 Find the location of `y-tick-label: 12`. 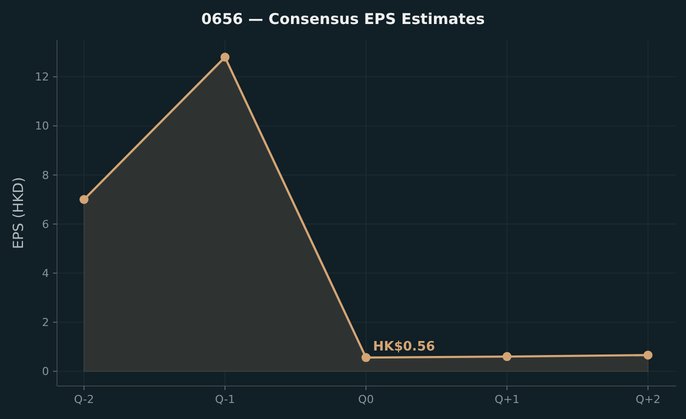

y-tick-label: 12 is located at coordinates (42, 77).